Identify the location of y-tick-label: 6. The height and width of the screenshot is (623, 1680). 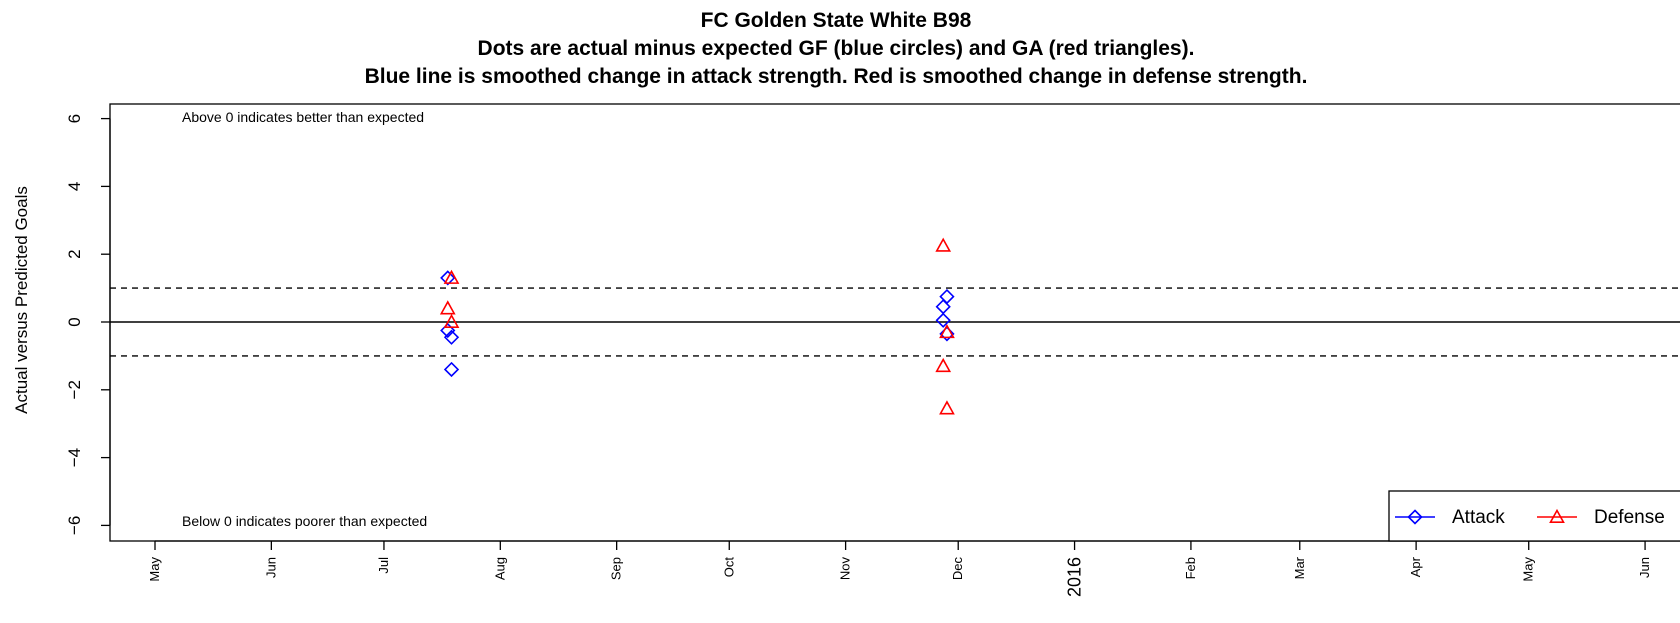
(74, 118).